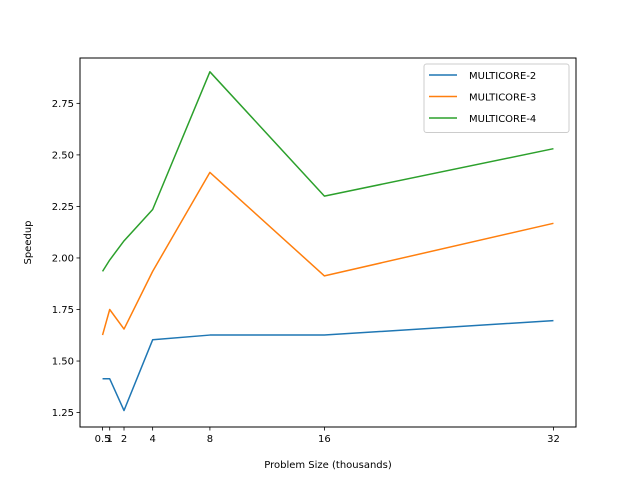 The height and width of the screenshot is (484, 640). Describe the element at coordinates (553, 439) in the screenshot. I see `x-tick-label: 32` at that location.